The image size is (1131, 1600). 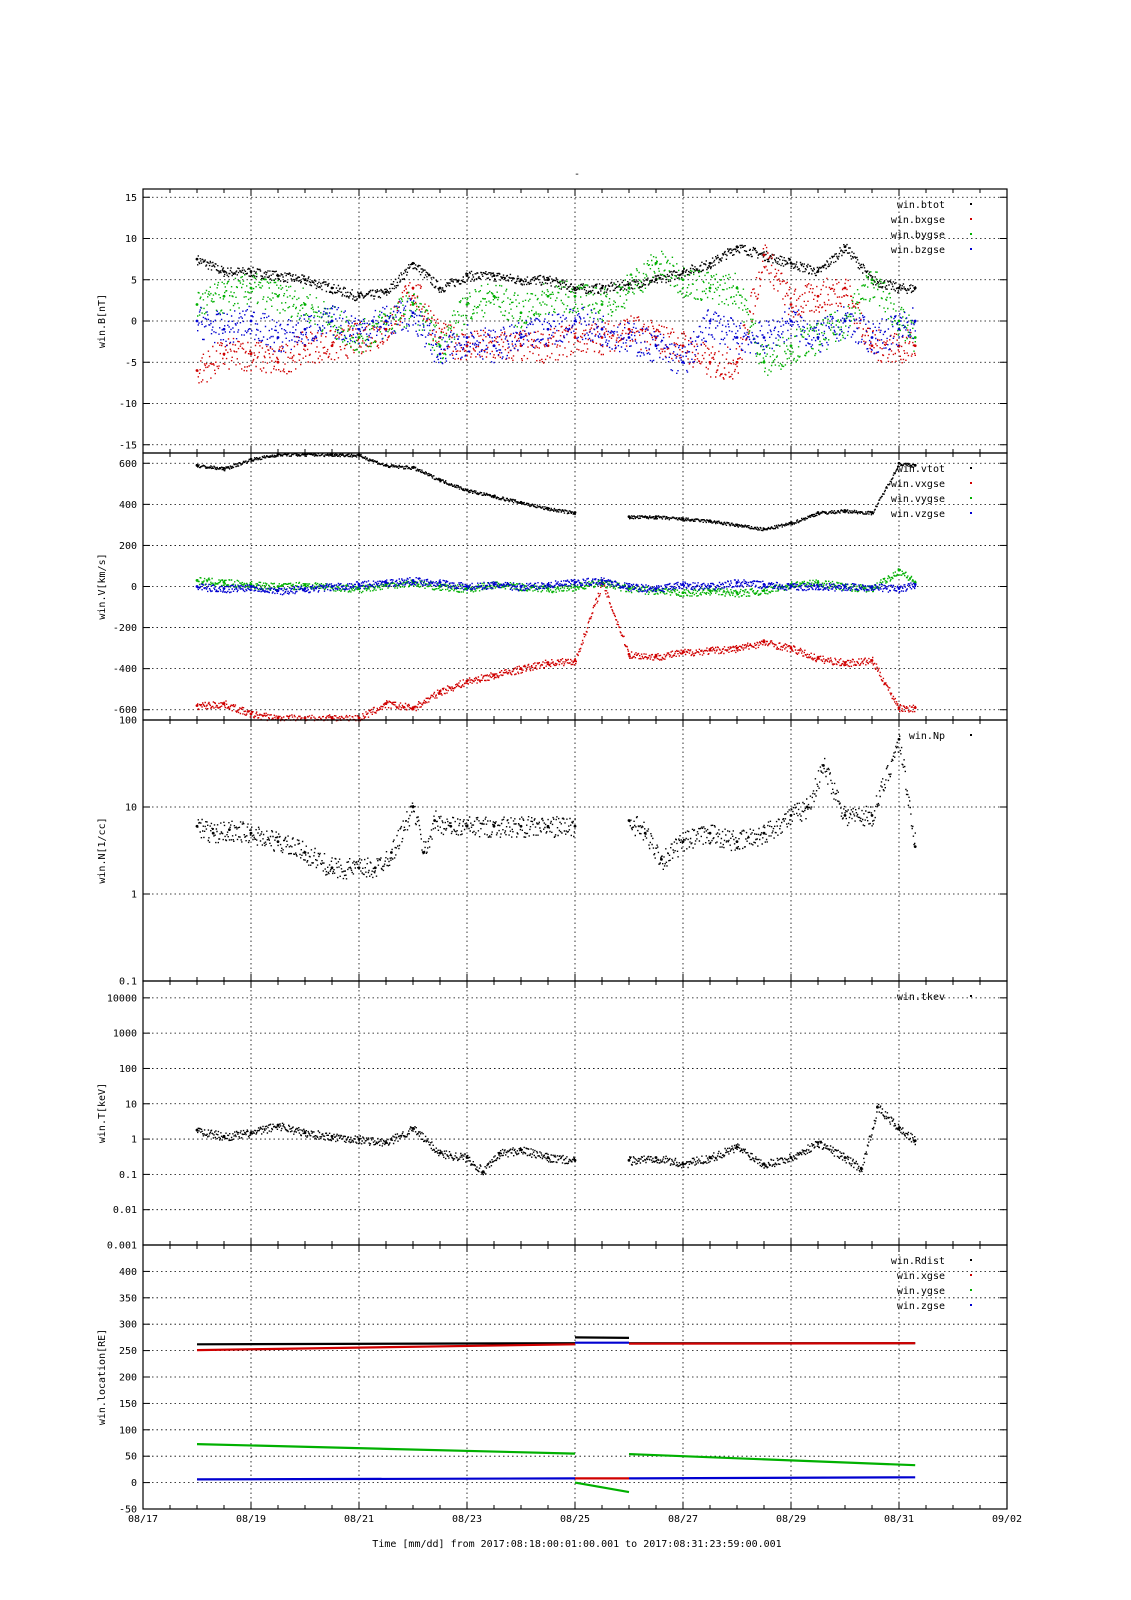 What do you see at coordinates (102, 586) in the screenshot?
I see `y-axis-label: win.V[km/s]` at bounding box center [102, 586].